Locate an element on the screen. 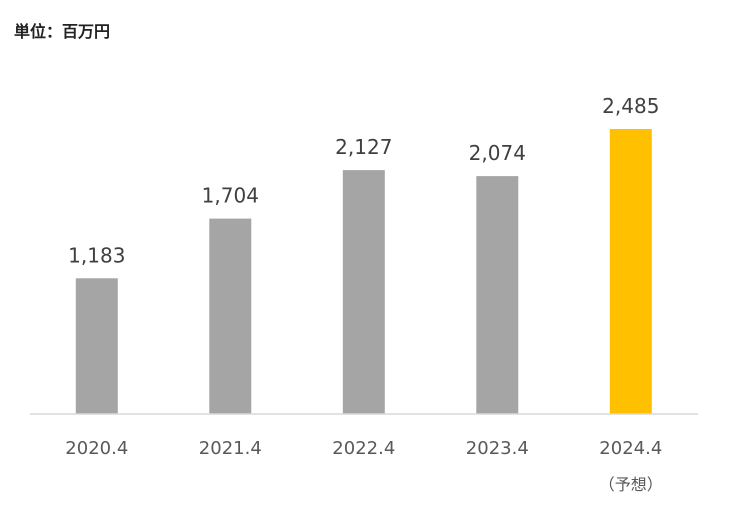 Image resolution: width=735 pixels, height=518 pixels. bar-2021.4 is located at coordinates (230, 316).